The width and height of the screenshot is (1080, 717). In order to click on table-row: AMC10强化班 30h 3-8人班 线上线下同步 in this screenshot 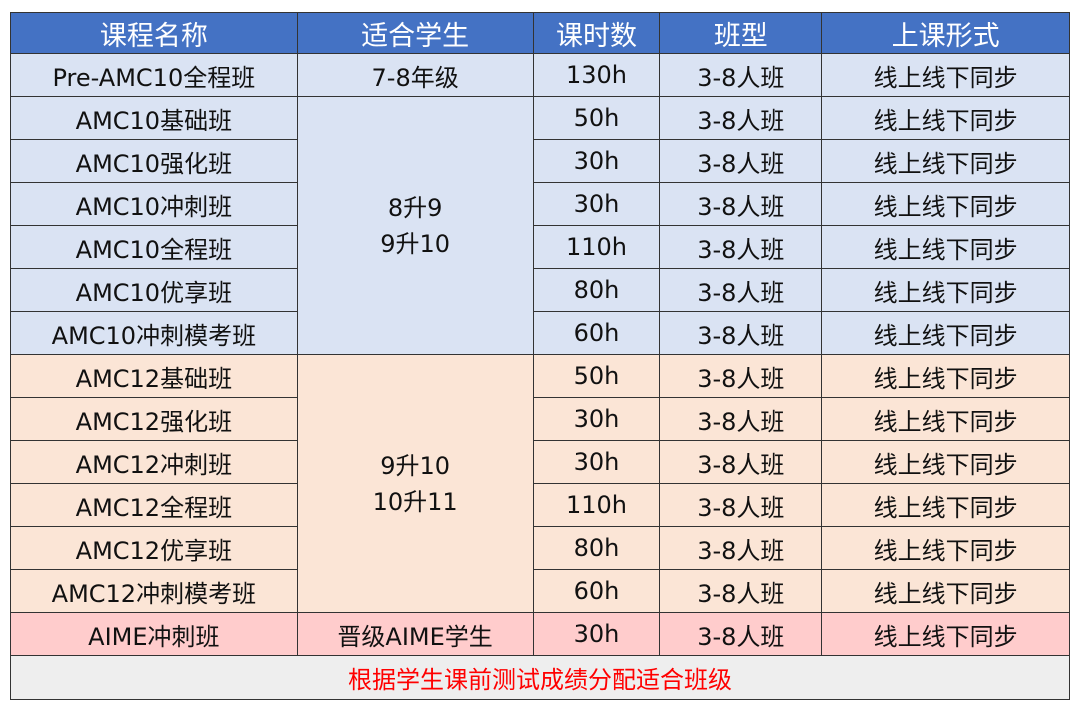, I will do `click(540, 161)`.